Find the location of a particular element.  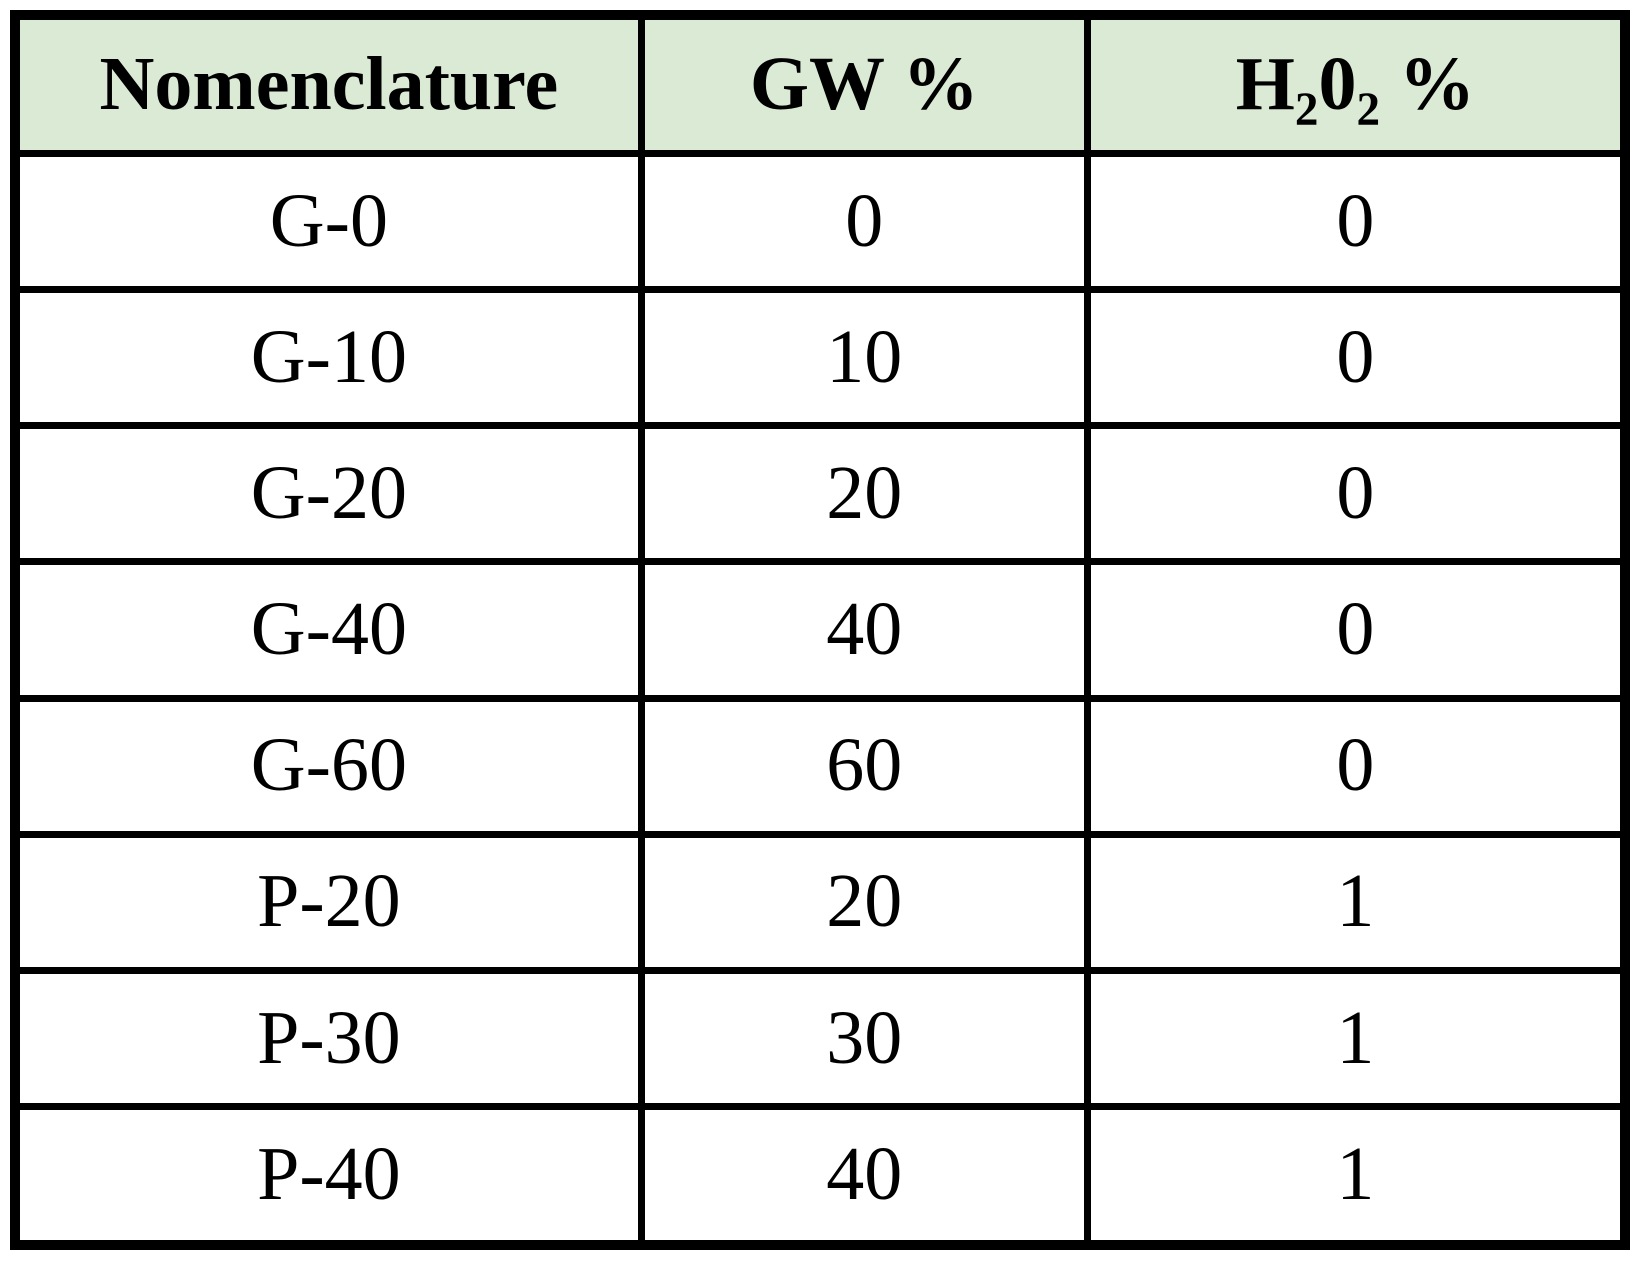

table-row-g60: G-60 60 0 is located at coordinates (820, 766).